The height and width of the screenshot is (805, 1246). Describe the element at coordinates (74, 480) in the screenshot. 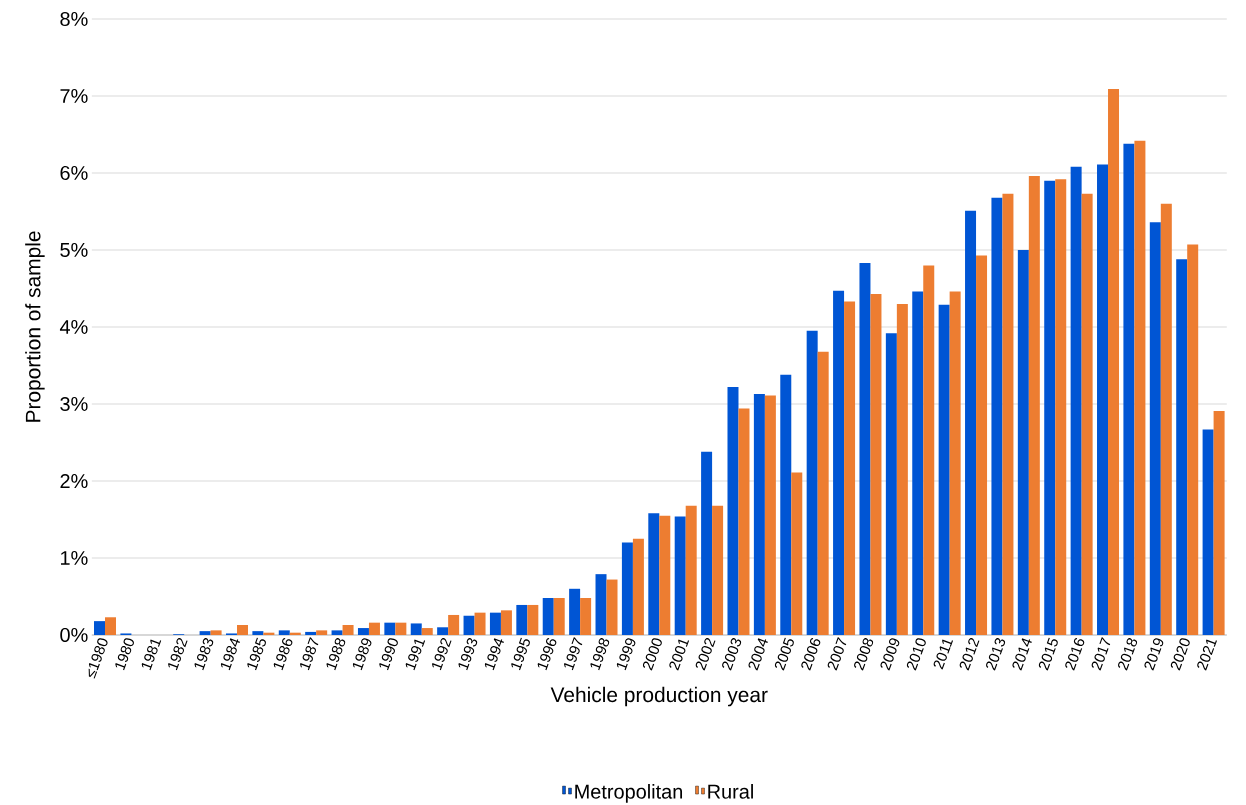

I see `y-tick-label: 2%` at that location.